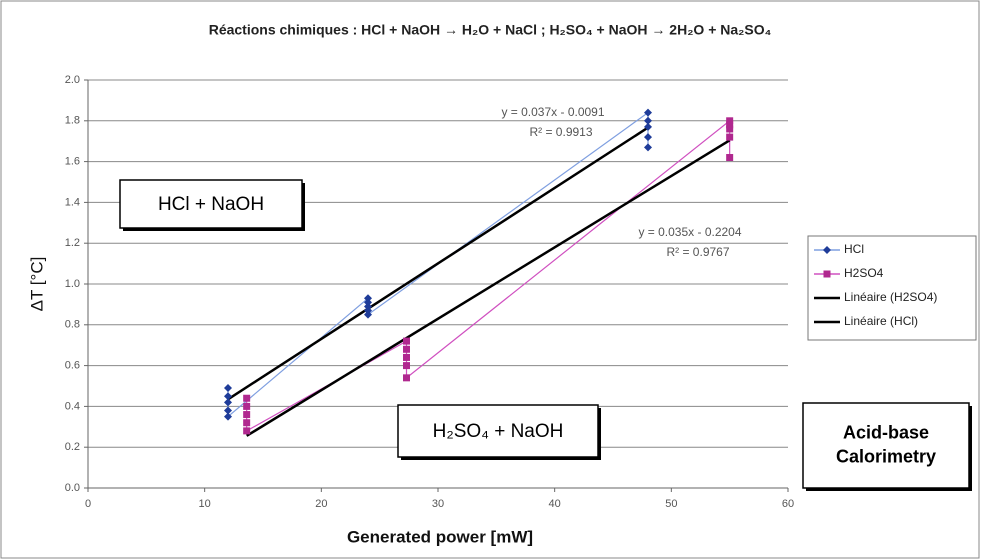 The image size is (981, 560). What do you see at coordinates (881, 321) in the screenshot?
I see `legend-label: Linéaire (HCl)` at bounding box center [881, 321].